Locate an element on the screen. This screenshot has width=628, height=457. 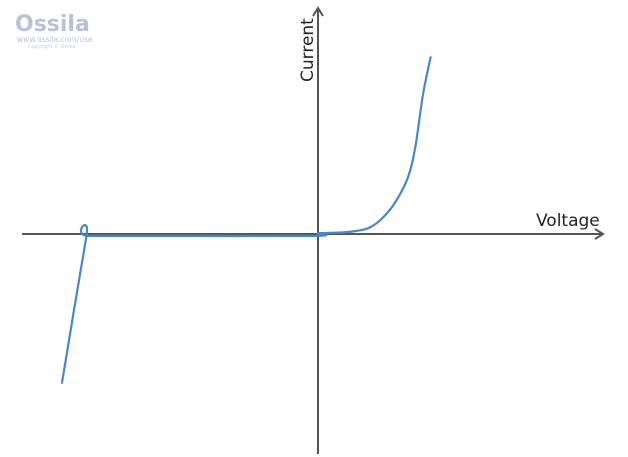
watermark-brand: Ossila is located at coordinates (52, 24).